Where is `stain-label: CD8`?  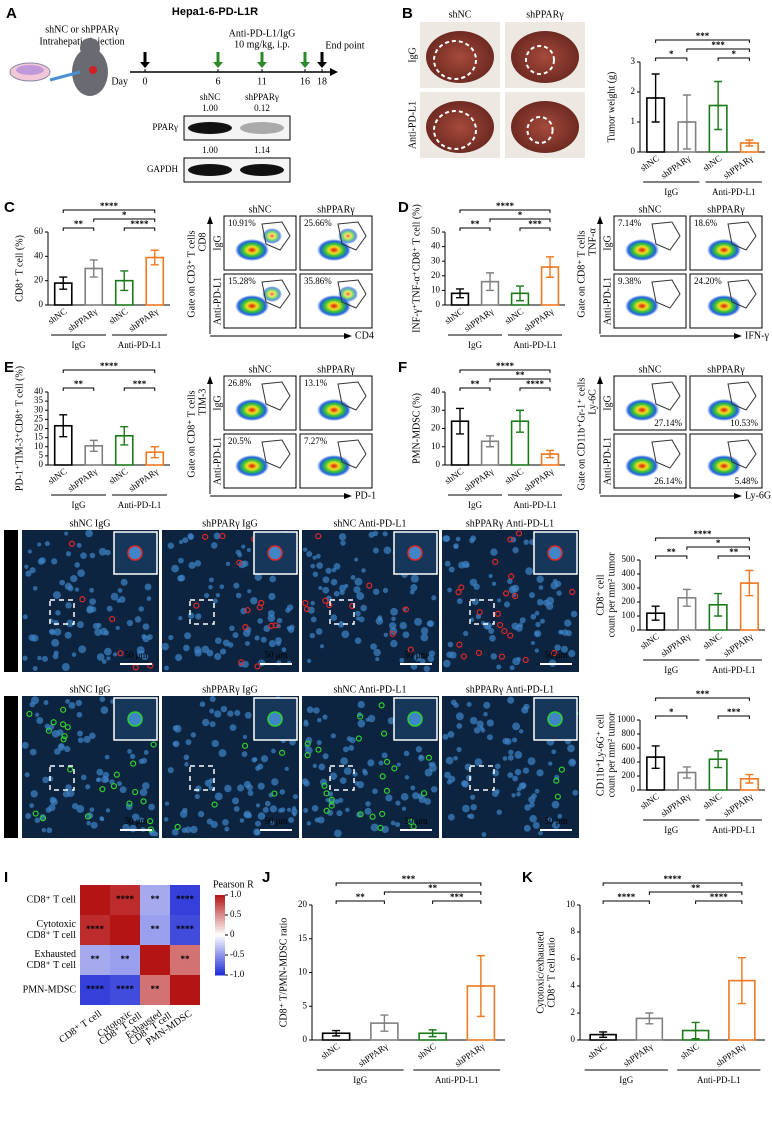
stain-label: CD8 is located at coordinates (10, 550).